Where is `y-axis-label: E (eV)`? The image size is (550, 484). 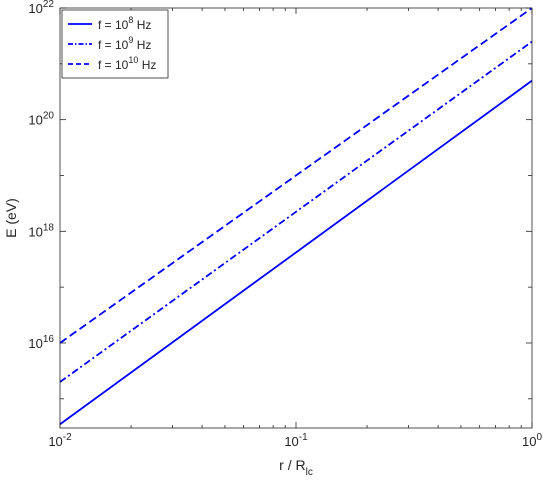
y-axis-label: E (eV) is located at coordinates (11, 218).